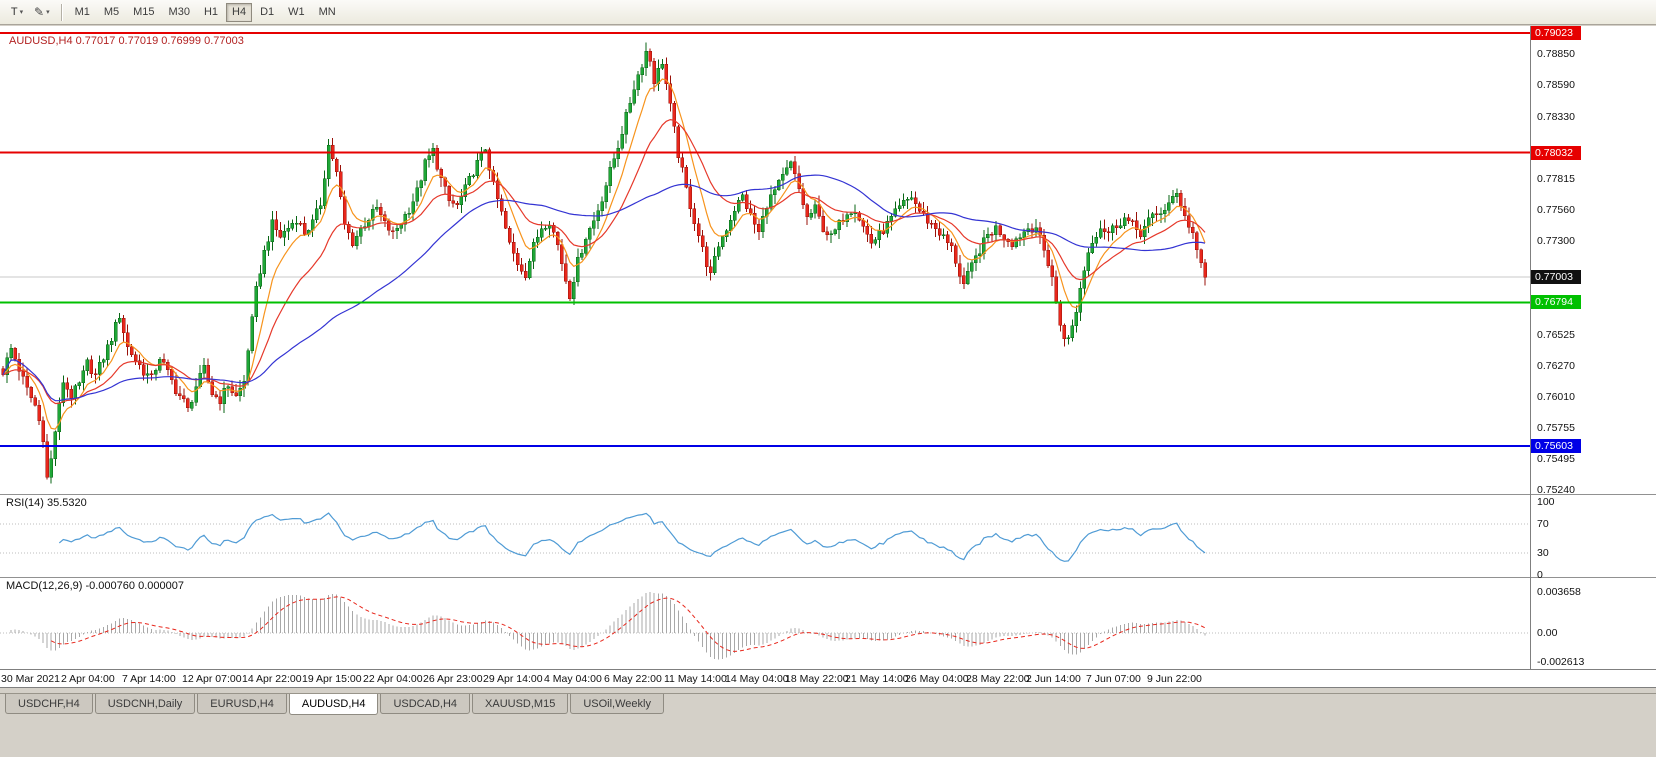 The width and height of the screenshot is (1656, 757). I want to click on timeframe-toolbar: M1 M5 M15 M30 H1 H4 D1 W1 MN, so click(205, 12).